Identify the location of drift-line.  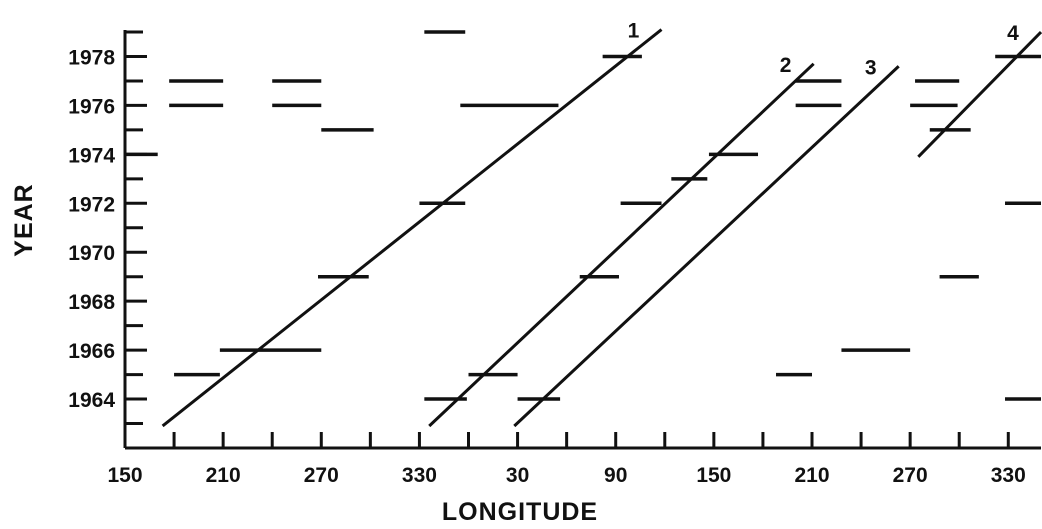
(979, 94).